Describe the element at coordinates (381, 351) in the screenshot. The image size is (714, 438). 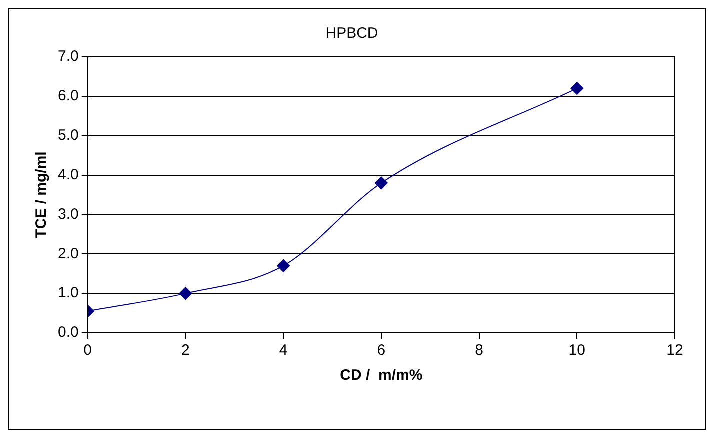
I see `x-tick-label: 6` at that location.